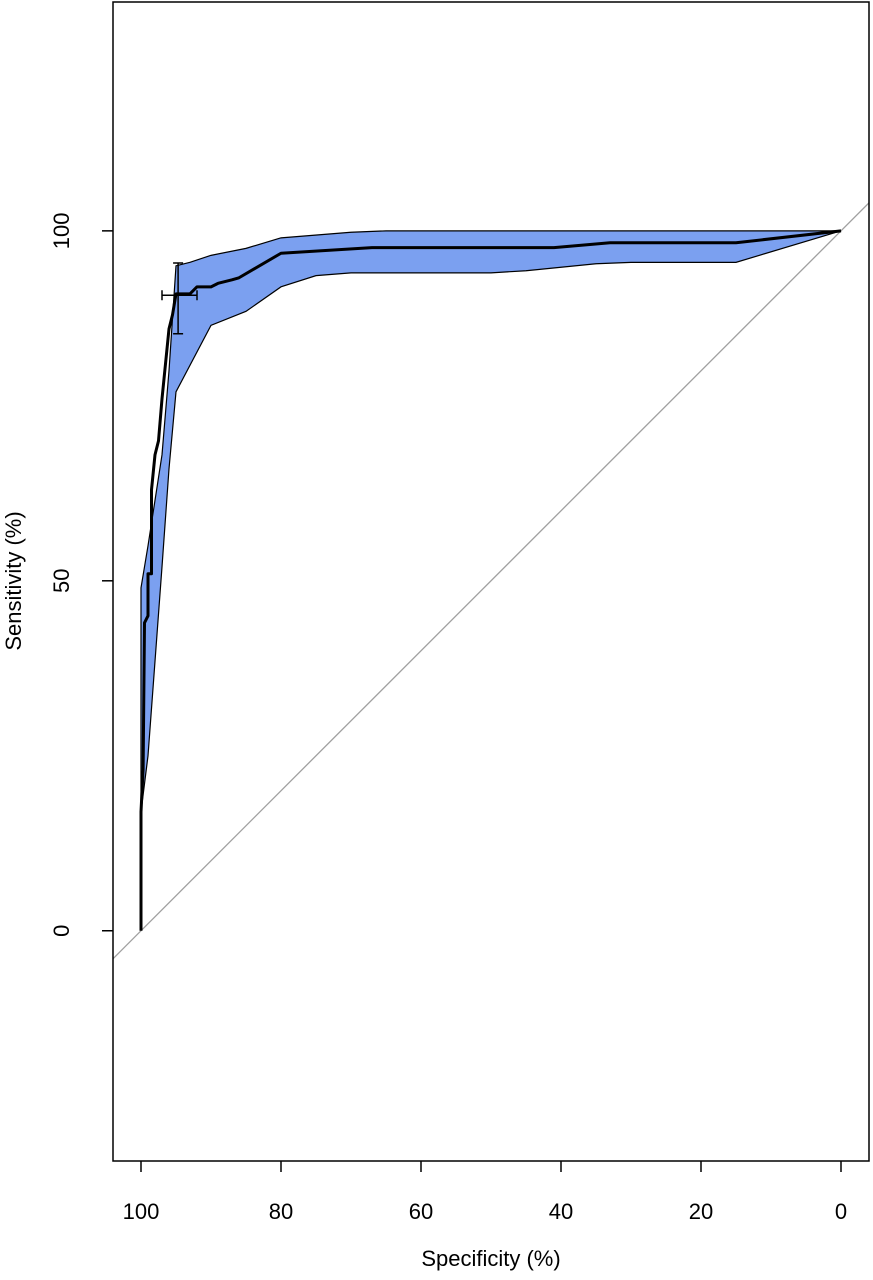  What do you see at coordinates (61, 931) in the screenshot?
I see `y-tick-label: 0` at bounding box center [61, 931].